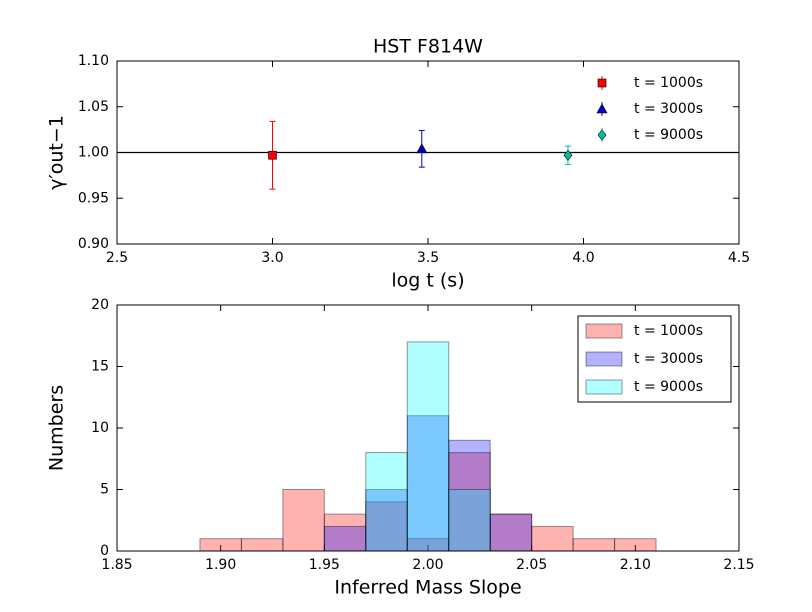  I want to click on y-tick-label: 20, so click(100, 305).